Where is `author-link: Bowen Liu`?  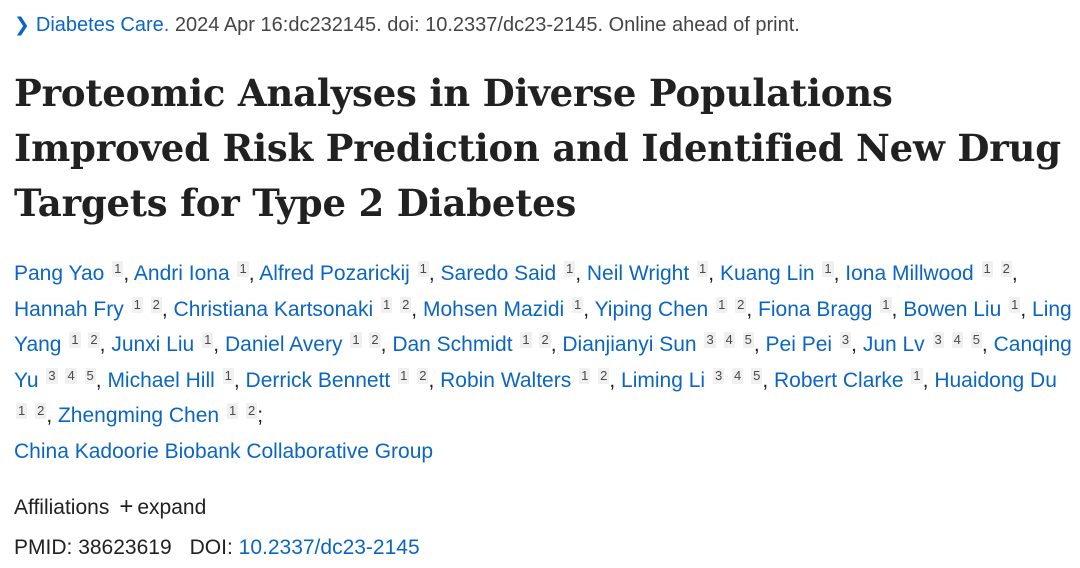 author-link: Bowen Liu is located at coordinates (952, 309).